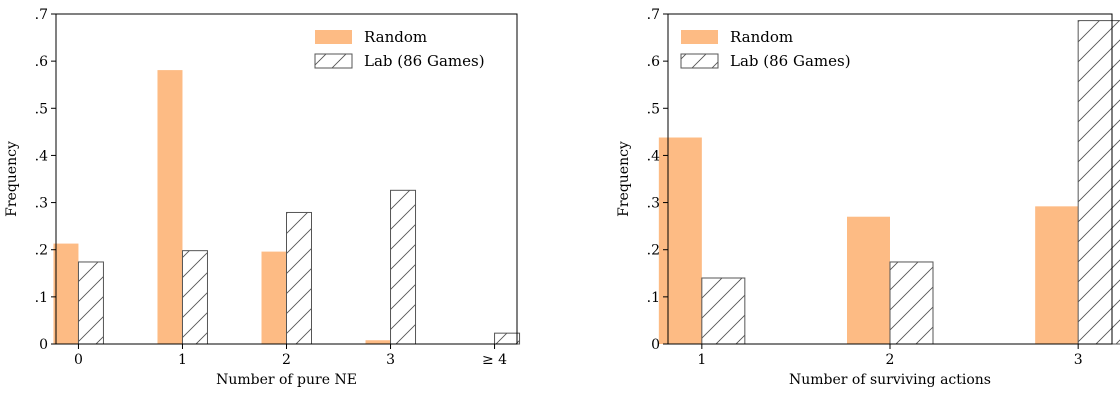  I want to click on x-axis-label: Number of pure NE, so click(286, 380).